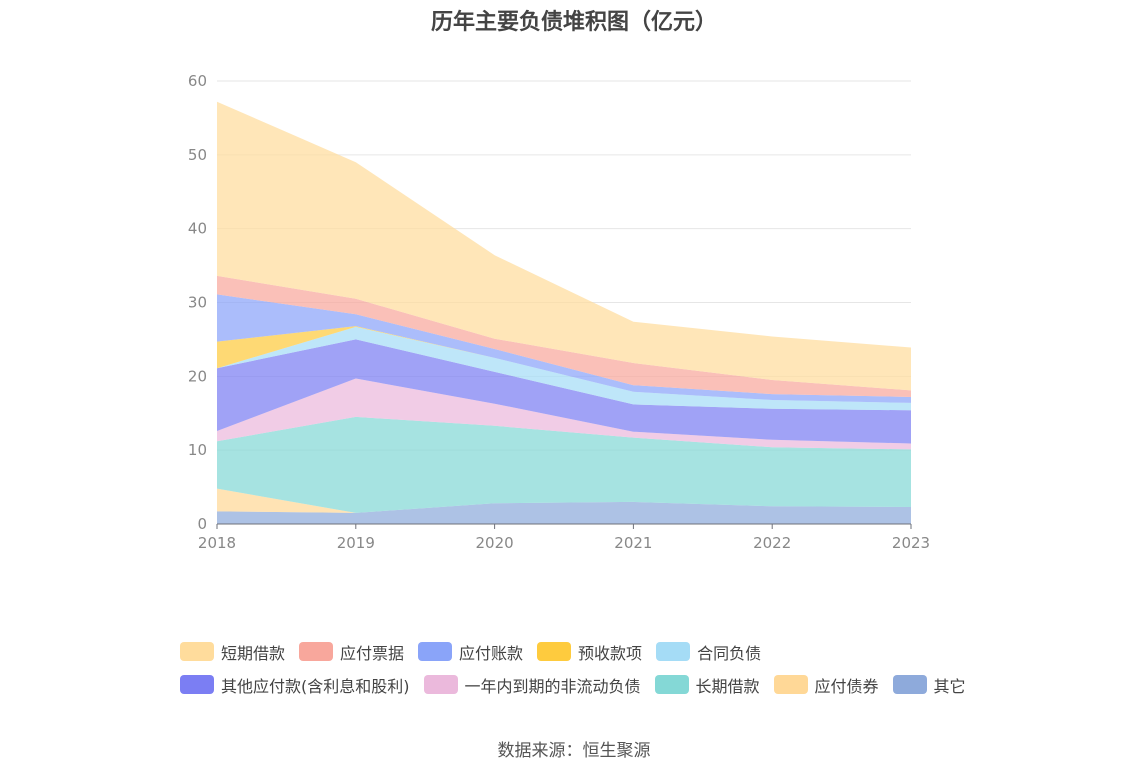  I want to click on legend-label: 应付票据, so click(372, 653).